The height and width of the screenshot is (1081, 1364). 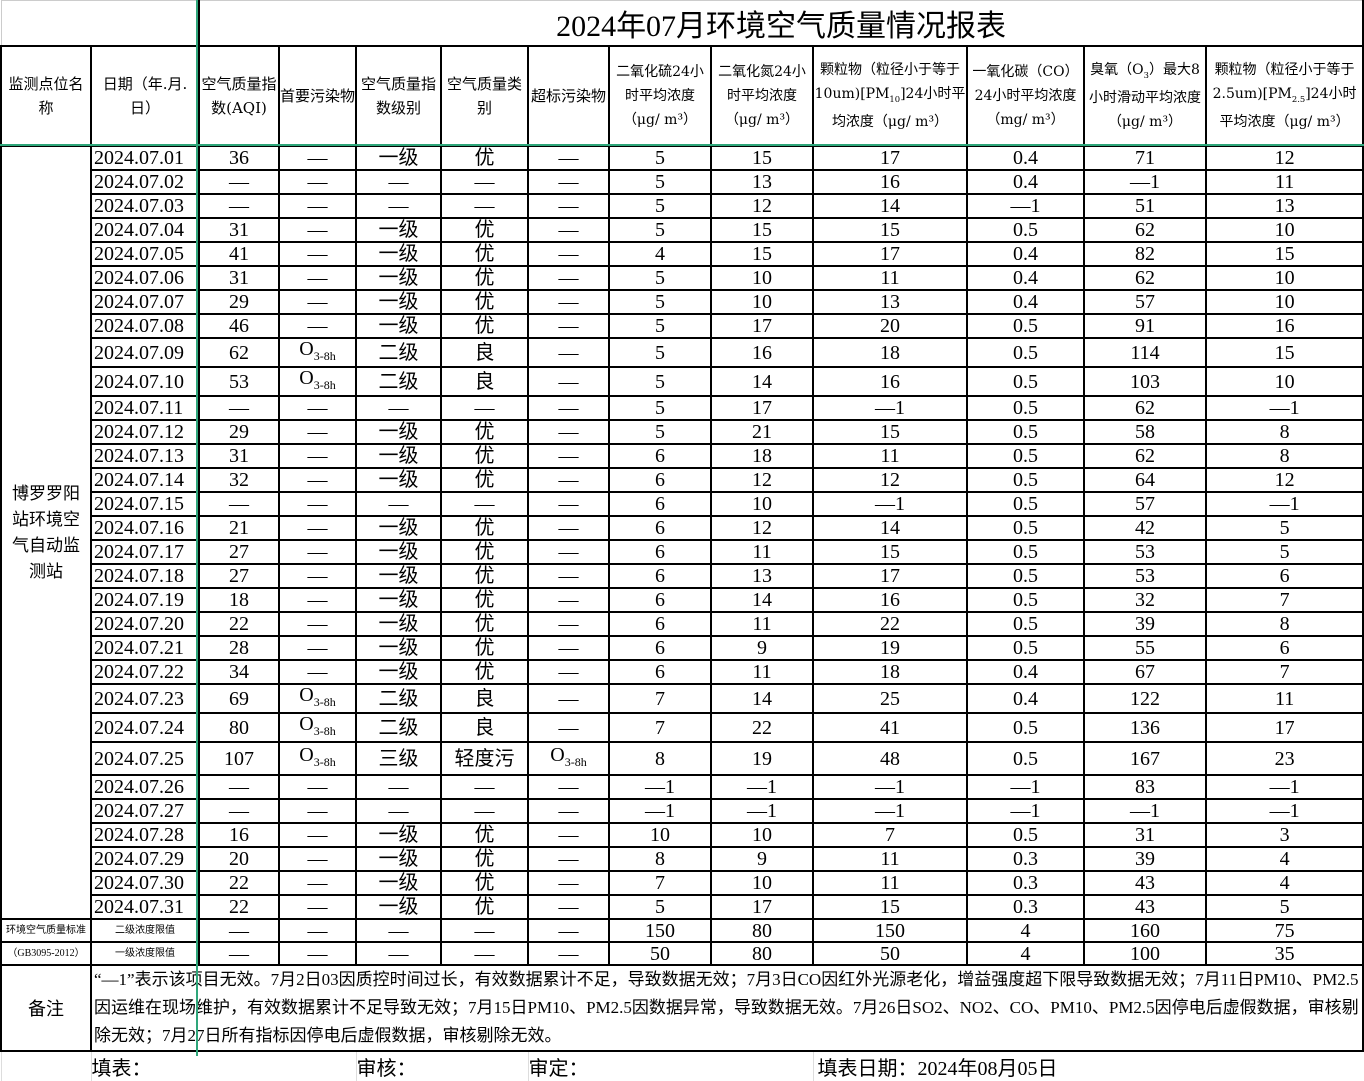 What do you see at coordinates (1284, 504) in the screenshot?
I see `pm25-cell: —1` at bounding box center [1284, 504].